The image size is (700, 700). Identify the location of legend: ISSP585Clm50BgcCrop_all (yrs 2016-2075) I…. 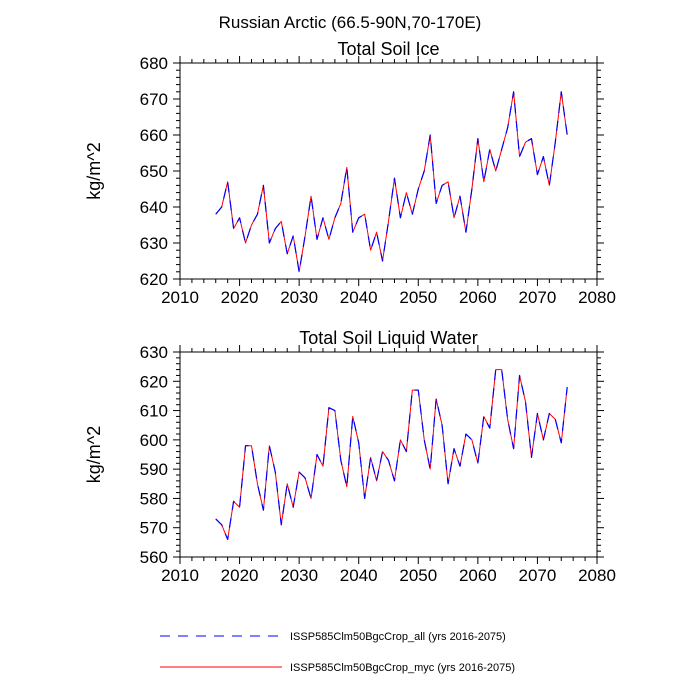
(337, 652).